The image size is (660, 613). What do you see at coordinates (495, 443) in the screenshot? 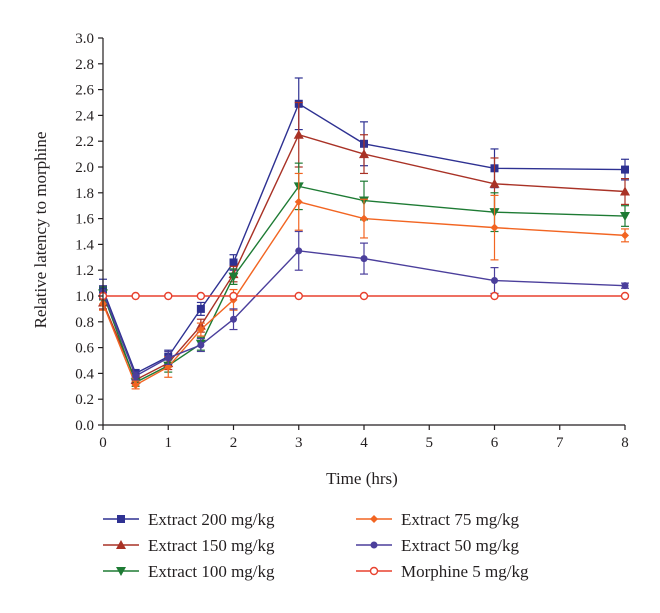
I see `x-tick-label: 6` at bounding box center [495, 443].